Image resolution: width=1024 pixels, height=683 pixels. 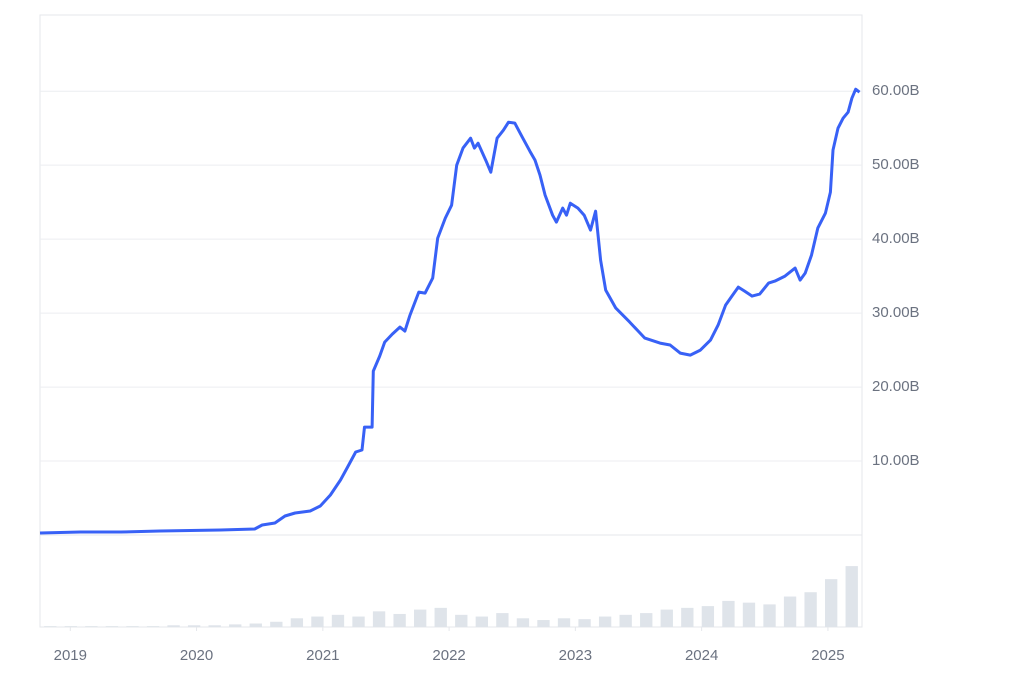 What do you see at coordinates (575, 655) in the screenshot?
I see `x-tick-label: 2023` at bounding box center [575, 655].